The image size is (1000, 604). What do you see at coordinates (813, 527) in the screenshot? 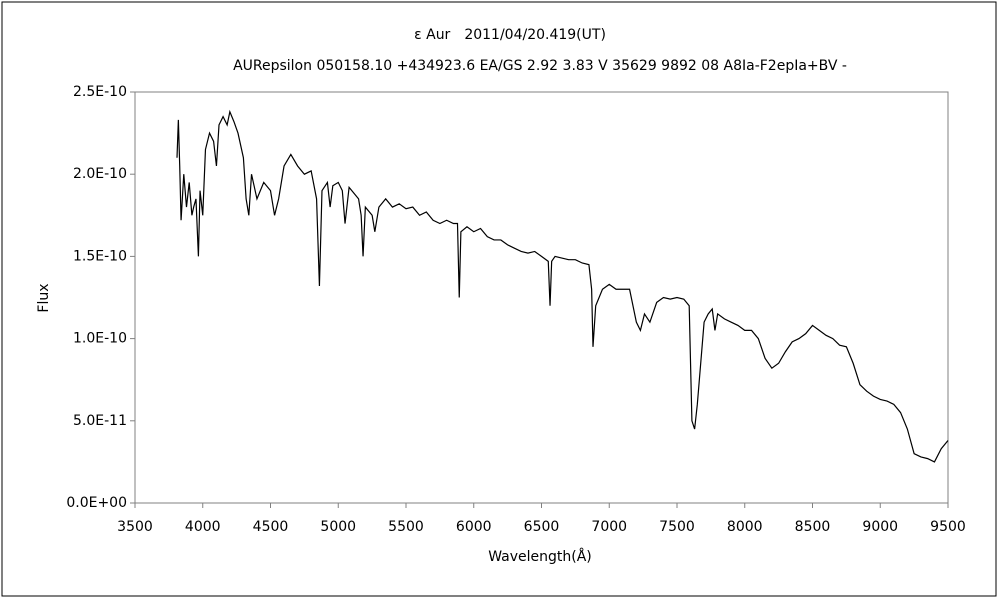
I see `x-tick-label: 8500` at bounding box center [813, 527].